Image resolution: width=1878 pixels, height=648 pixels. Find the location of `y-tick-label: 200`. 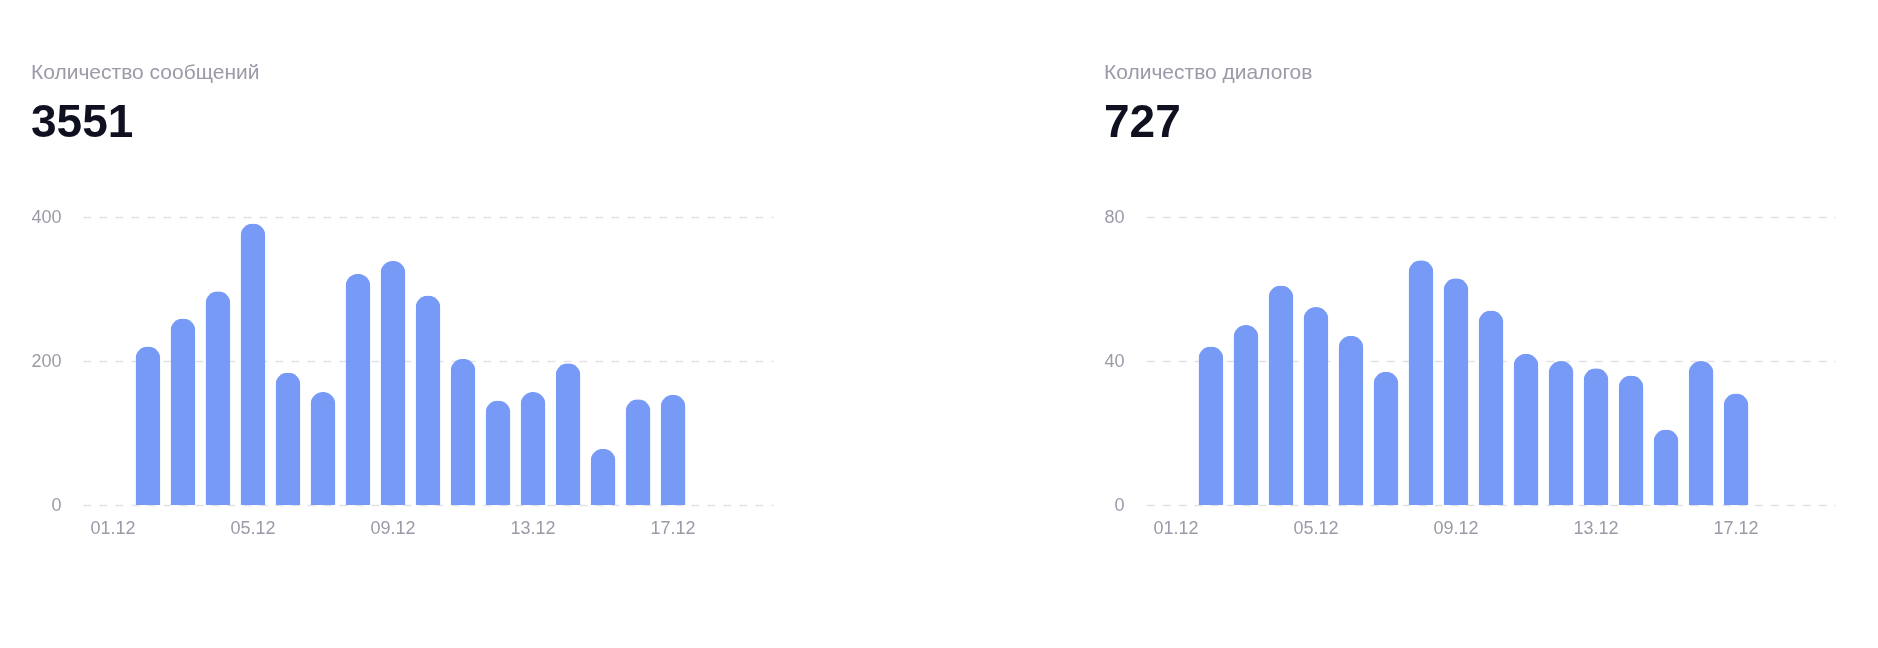

y-tick-label: 200 is located at coordinates (46, 360).